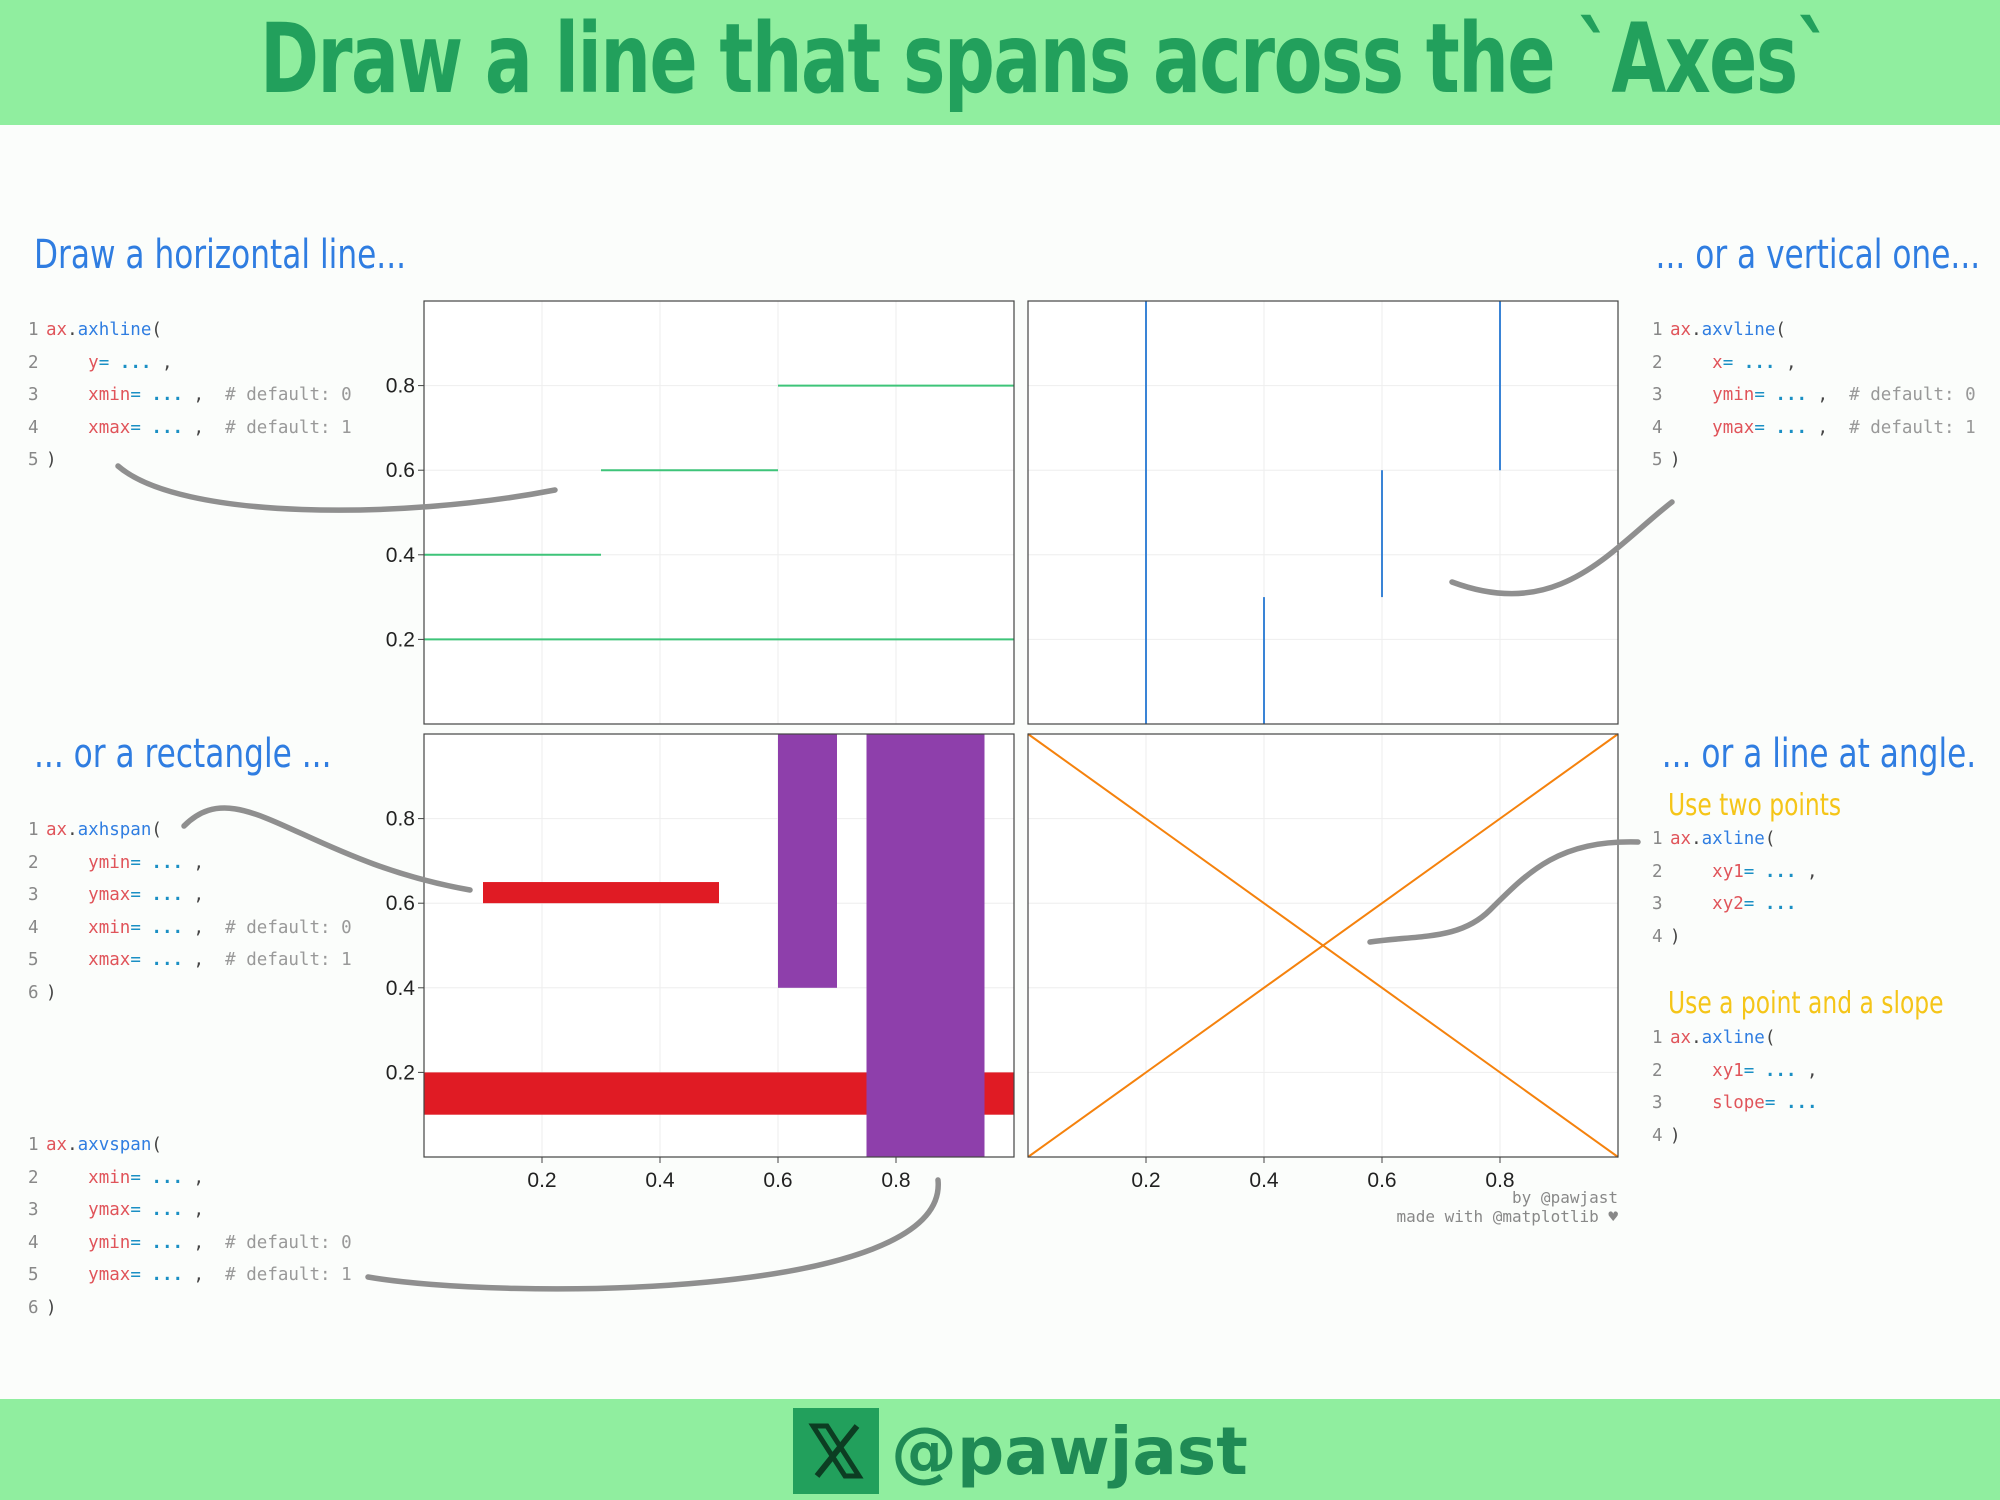 The image size is (2000, 1500). Describe the element at coordinates (400, 903) in the screenshot. I see `y-tick-label: 0.6` at that location.